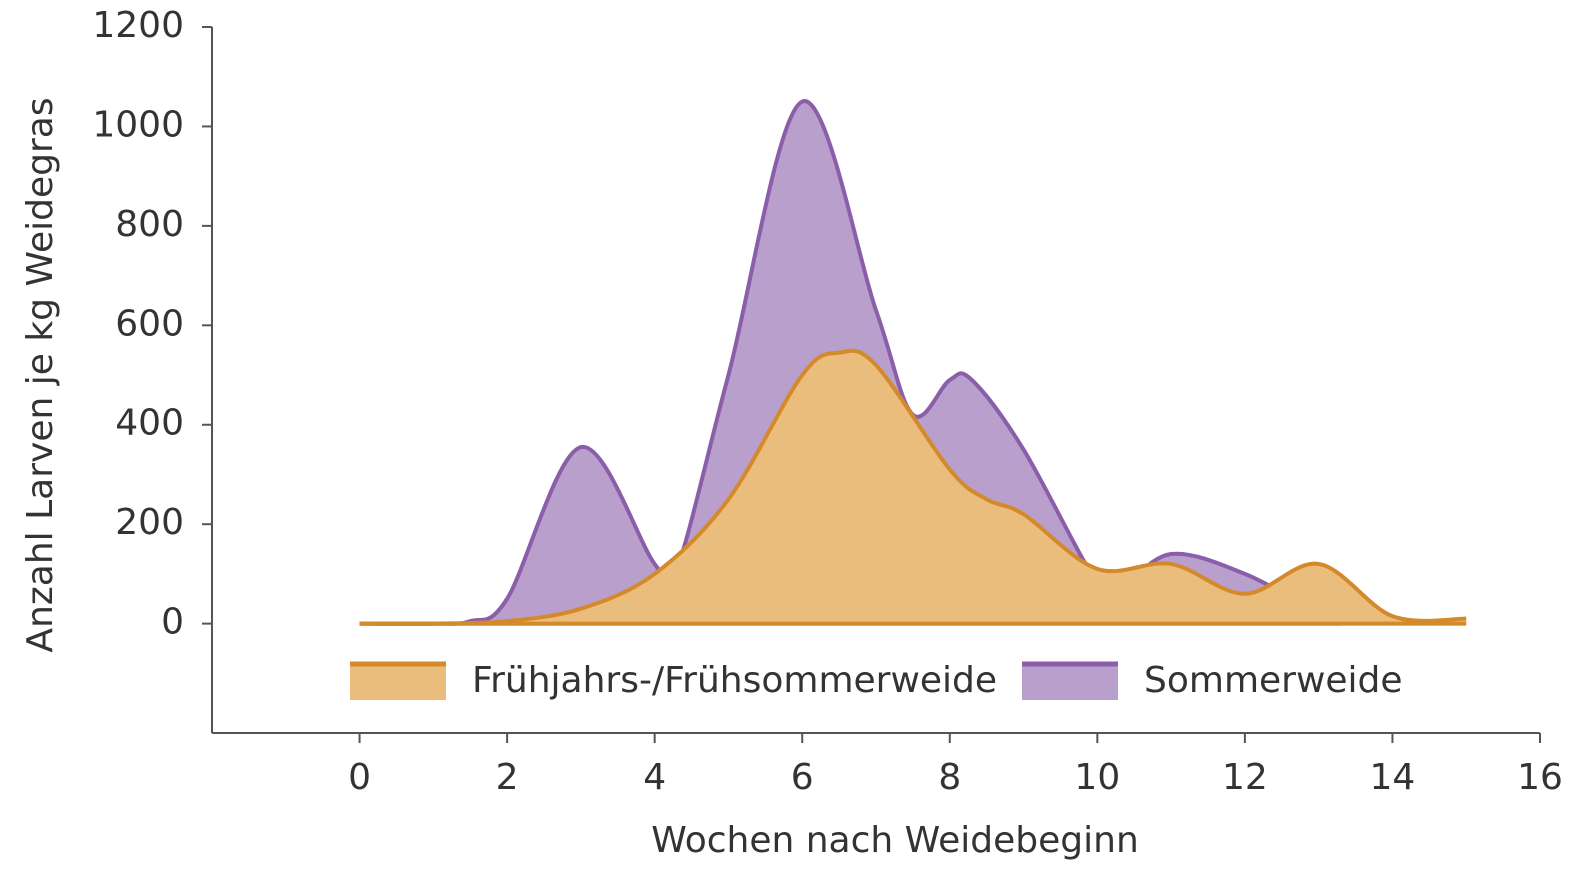  Describe the element at coordinates (895, 840) in the screenshot. I see `x-axis-label: Wochen nach Weidebeginn` at that location.